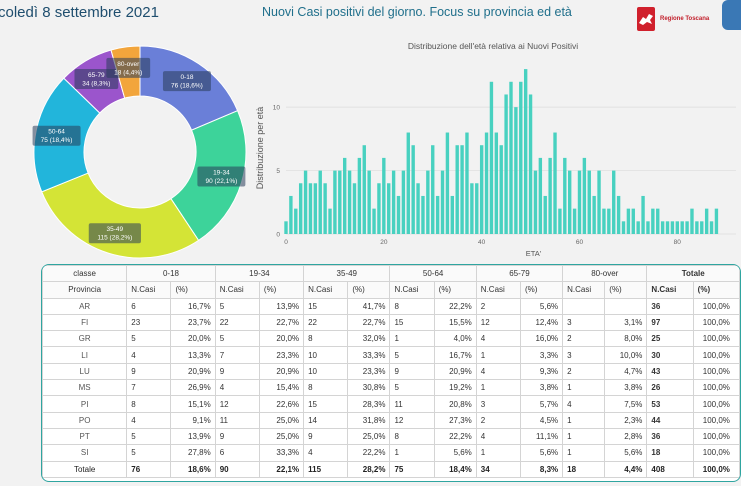  I want to click on value-cell: 20,9%, so click(455, 371).